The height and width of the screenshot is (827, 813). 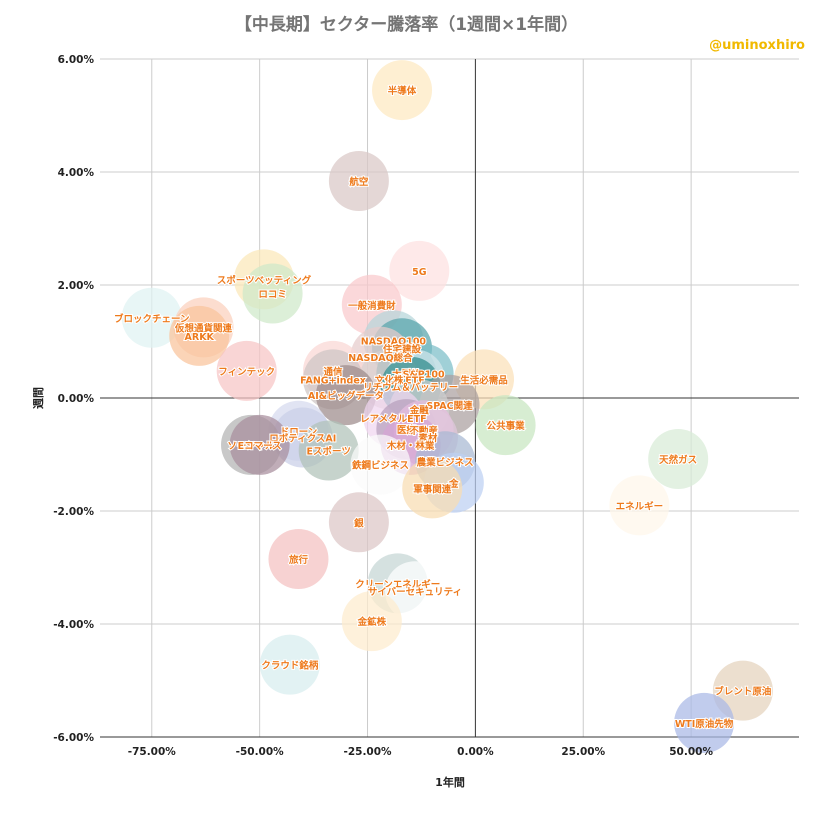 What do you see at coordinates (76, 286) in the screenshot?
I see `y-tick-label: 2.00%` at bounding box center [76, 286].